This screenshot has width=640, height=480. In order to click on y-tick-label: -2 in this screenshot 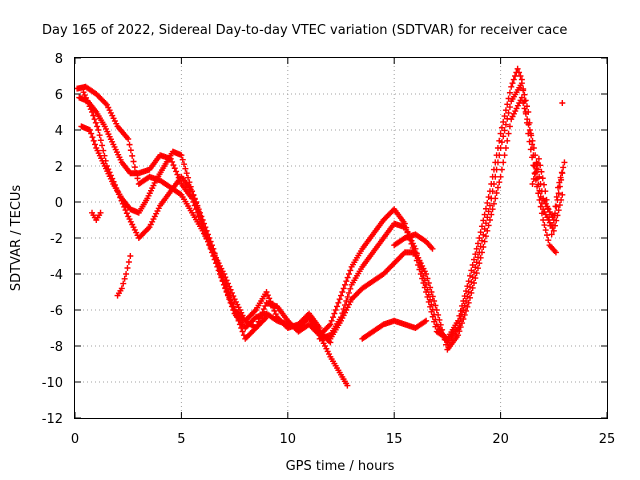, I will do `click(56, 239)`.